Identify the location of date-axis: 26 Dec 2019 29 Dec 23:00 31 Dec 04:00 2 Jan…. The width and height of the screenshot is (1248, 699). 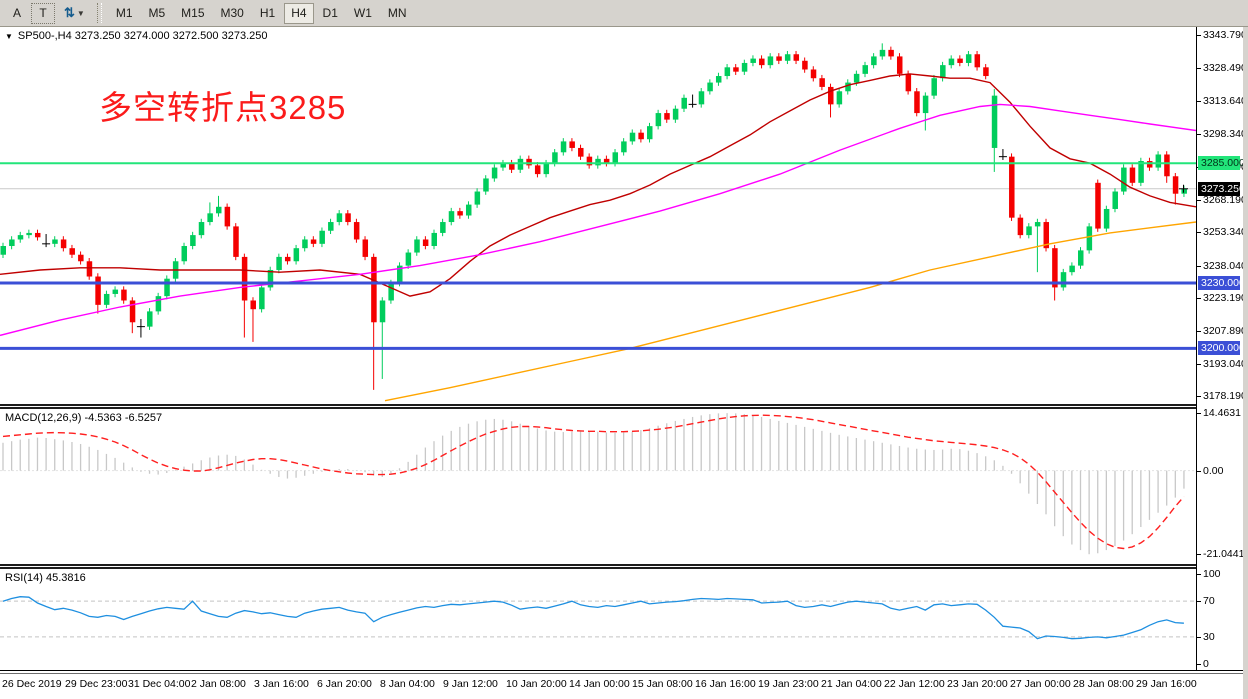
(624, 686).